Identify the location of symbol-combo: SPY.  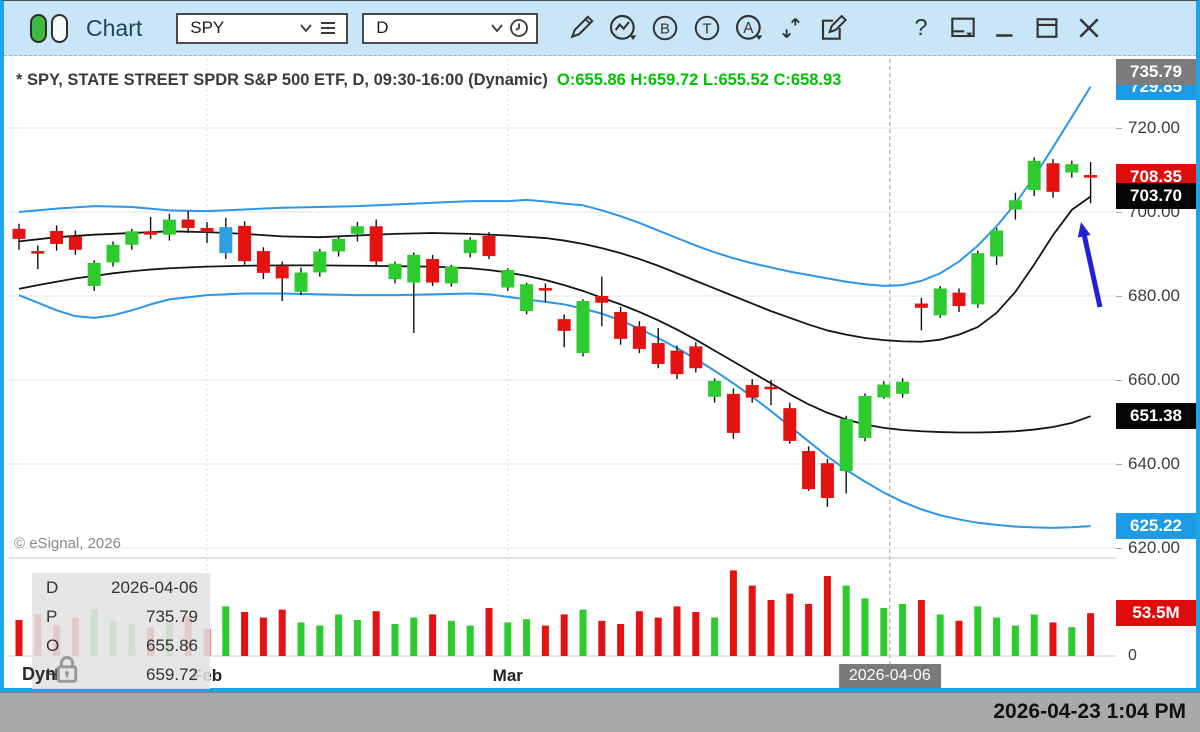
(262, 28).